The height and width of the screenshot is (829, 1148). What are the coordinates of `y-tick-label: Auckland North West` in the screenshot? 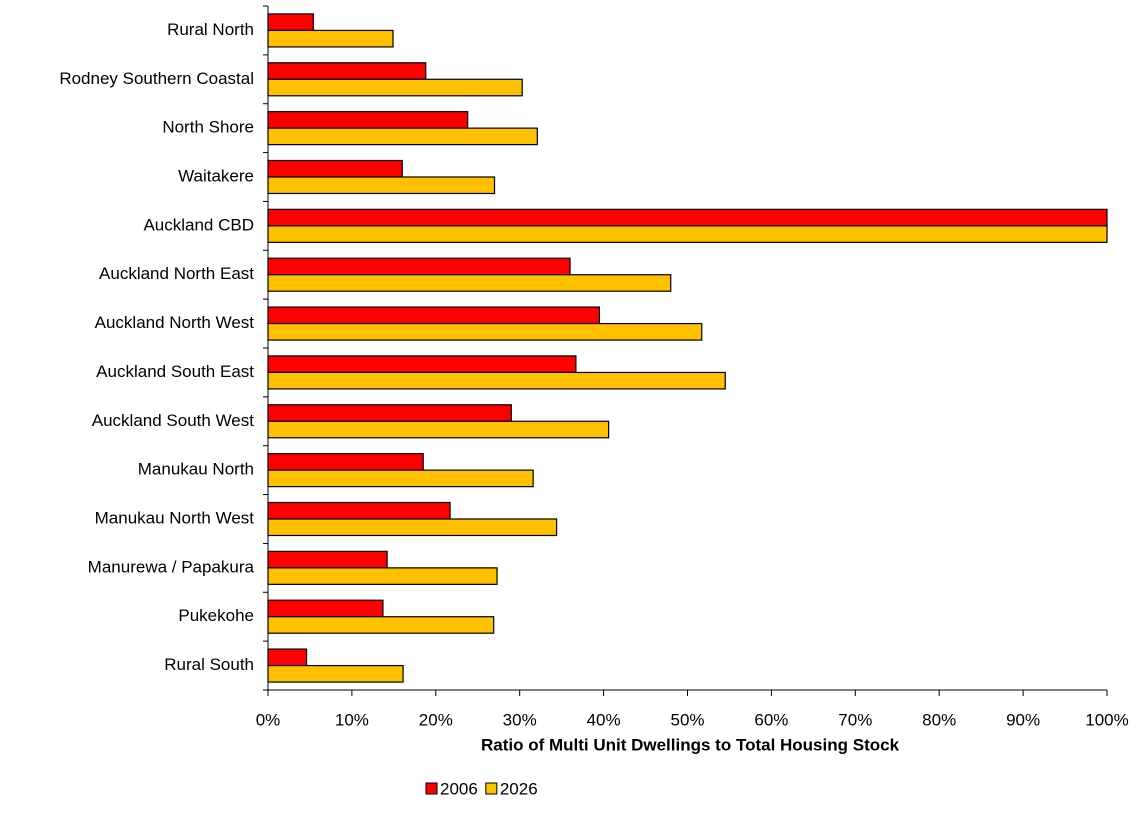 It's located at (175, 322).